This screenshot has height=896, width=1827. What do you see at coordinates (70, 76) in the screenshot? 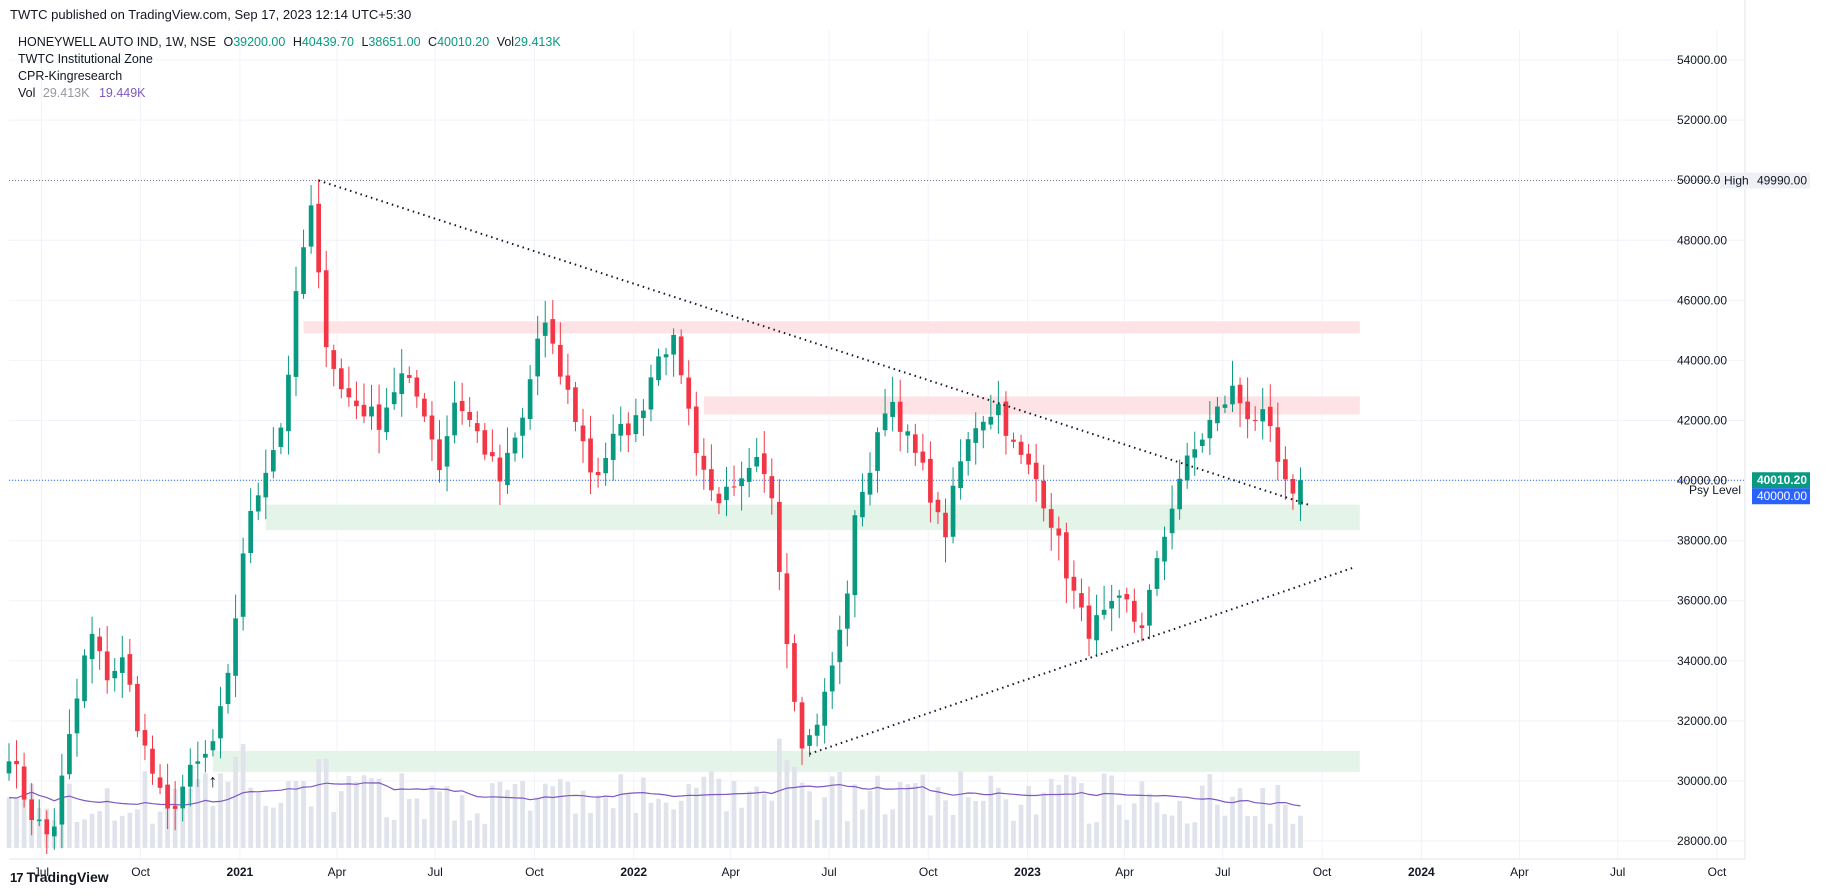
I see `indicator-cpr: CPR-Kingresearch` at bounding box center [70, 76].